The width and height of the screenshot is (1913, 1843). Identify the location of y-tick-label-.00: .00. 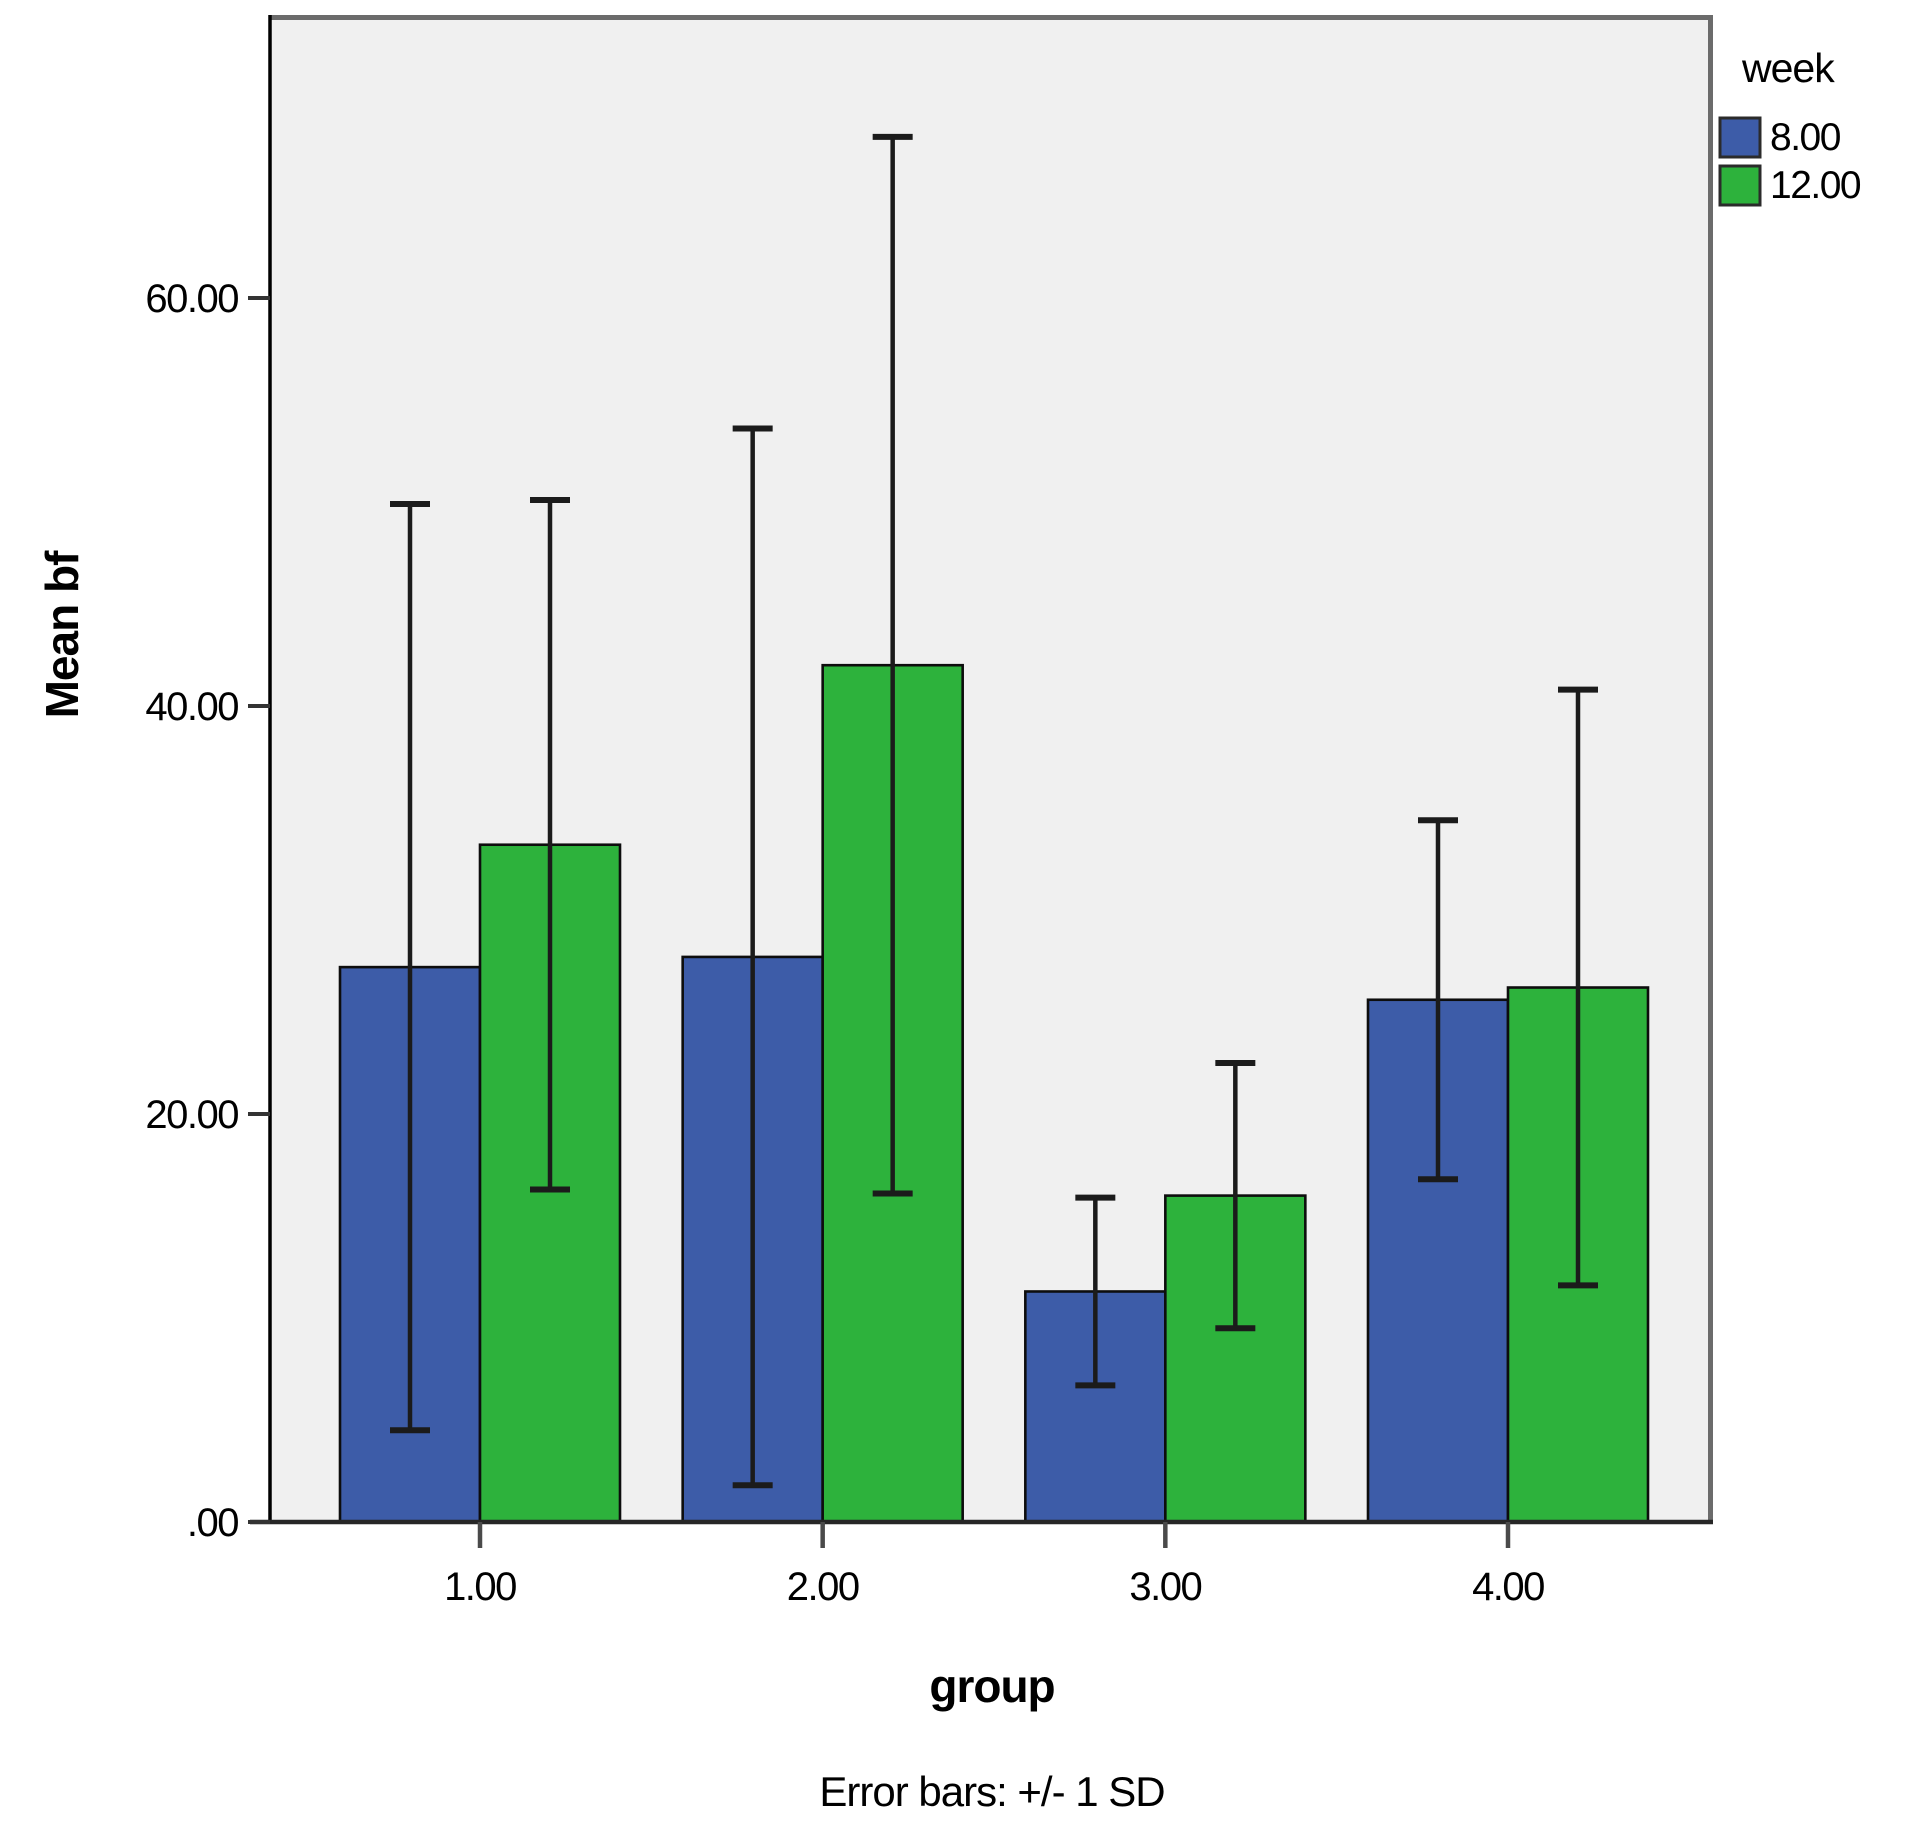
(212, 1523).